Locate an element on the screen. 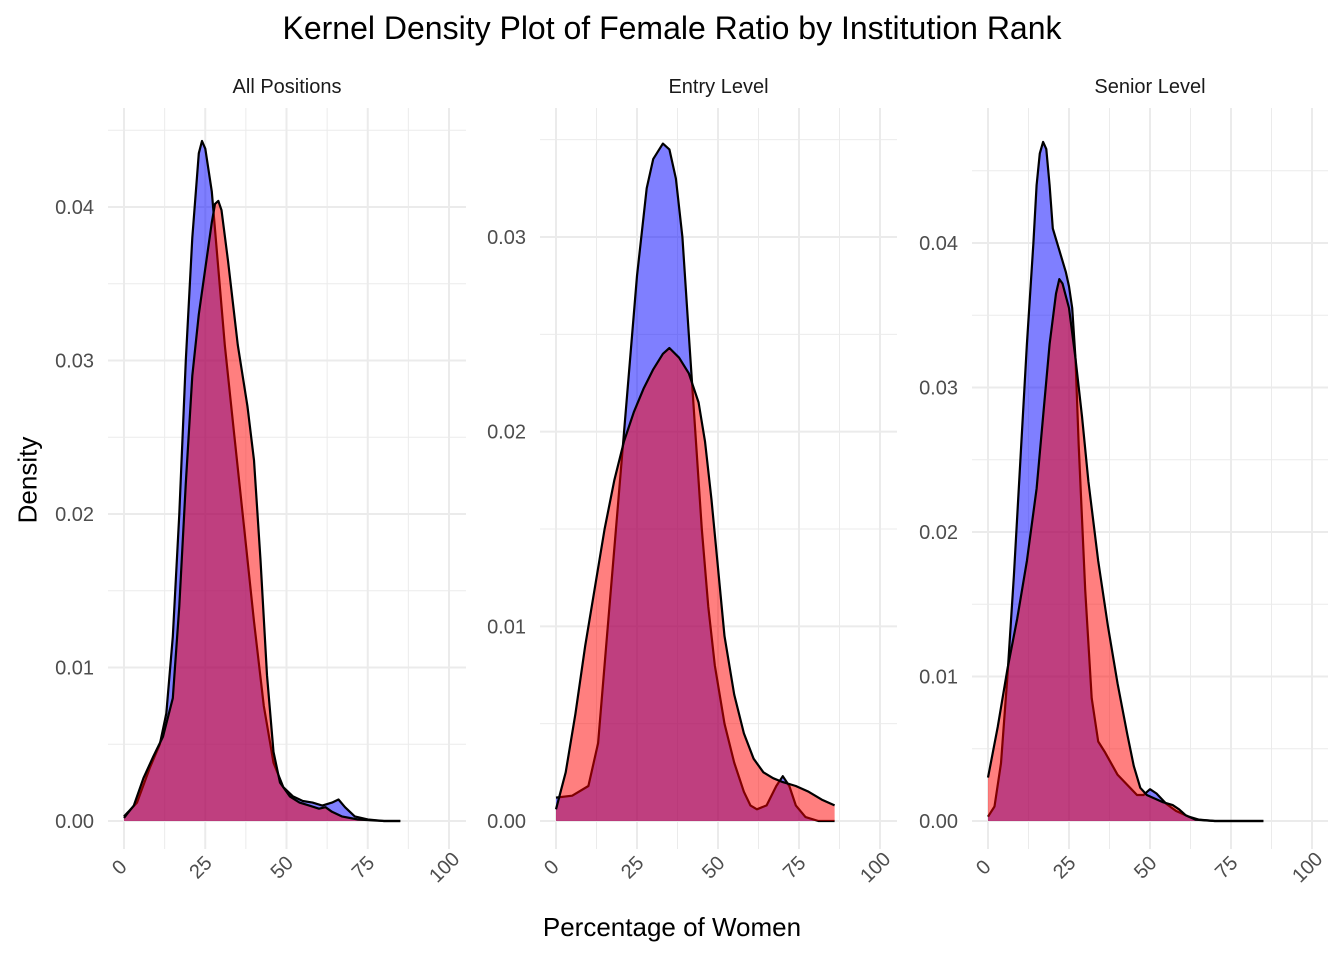 The height and width of the screenshot is (960, 1344). panel-strip-label: All Positions is located at coordinates (287, 87).